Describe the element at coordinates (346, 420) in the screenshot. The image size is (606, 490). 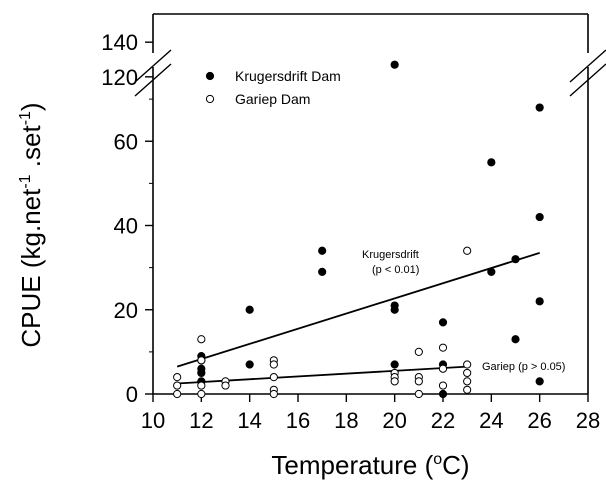
I see `x-tick-label: 18` at that location.